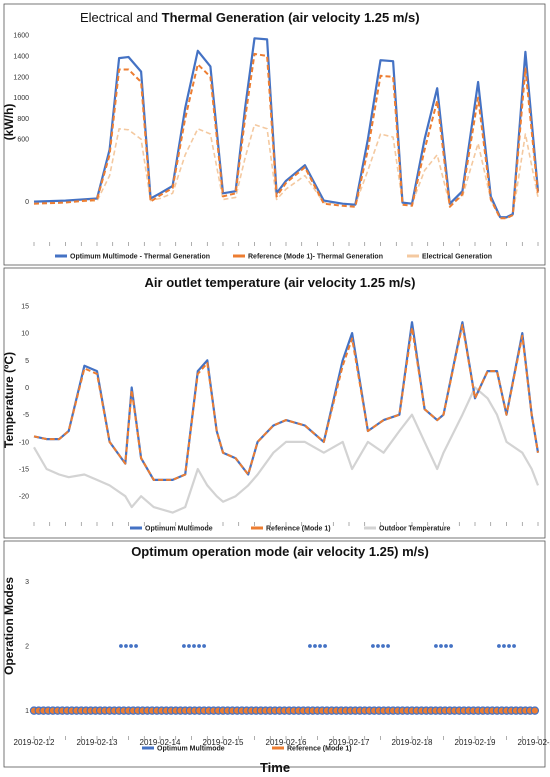  I want to click on mode-point, so click(535, 710).